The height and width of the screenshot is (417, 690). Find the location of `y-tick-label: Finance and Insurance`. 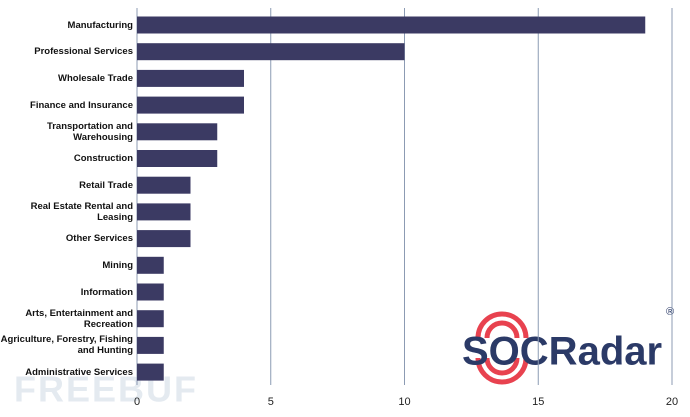

y-tick-label: Finance and Insurance is located at coordinates (81, 105).